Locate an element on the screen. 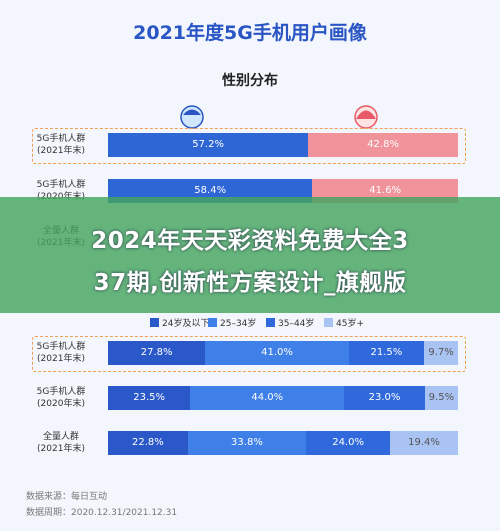  legend-label: 35–44岁 is located at coordinates (296, 324).